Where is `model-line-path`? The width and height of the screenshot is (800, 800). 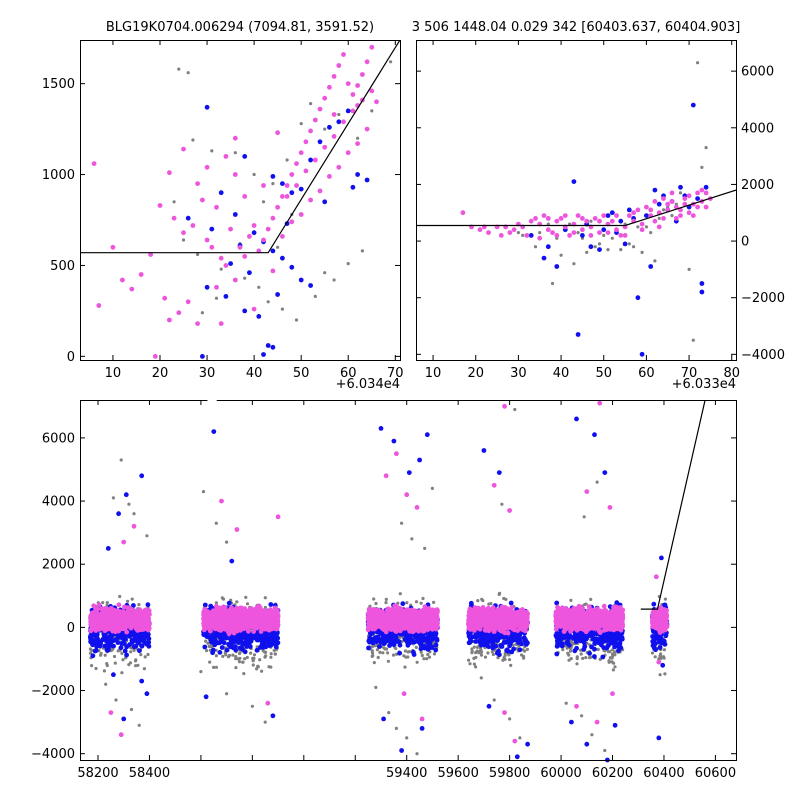
model-line-path is located at coordinates (576, 208).